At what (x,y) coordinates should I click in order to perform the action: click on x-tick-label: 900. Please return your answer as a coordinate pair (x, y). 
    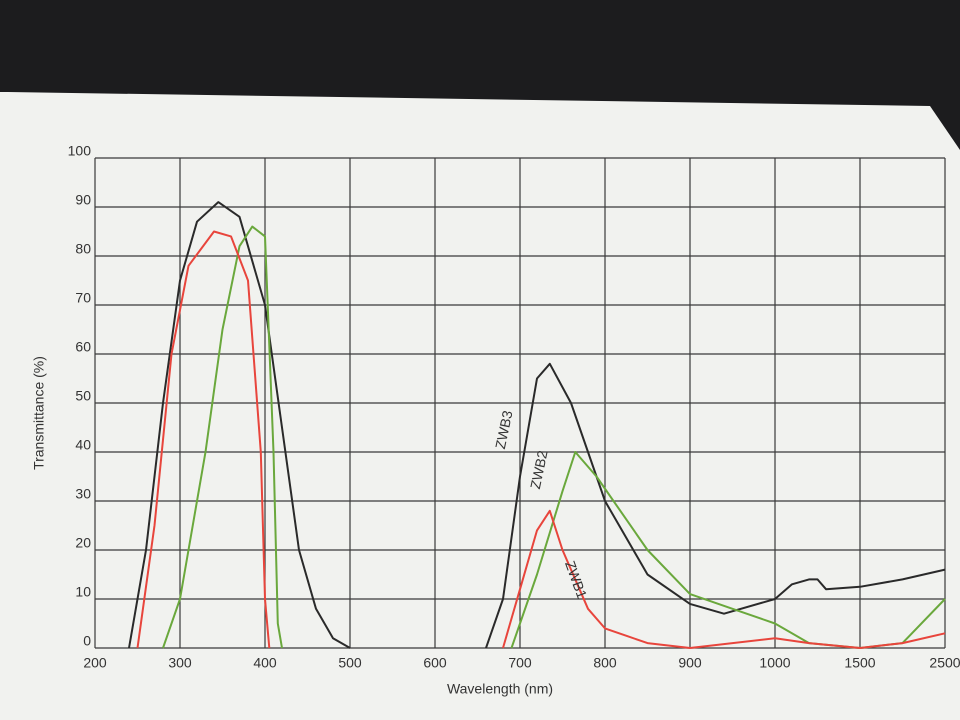
    Looking at the image, I should click on (690, 663).